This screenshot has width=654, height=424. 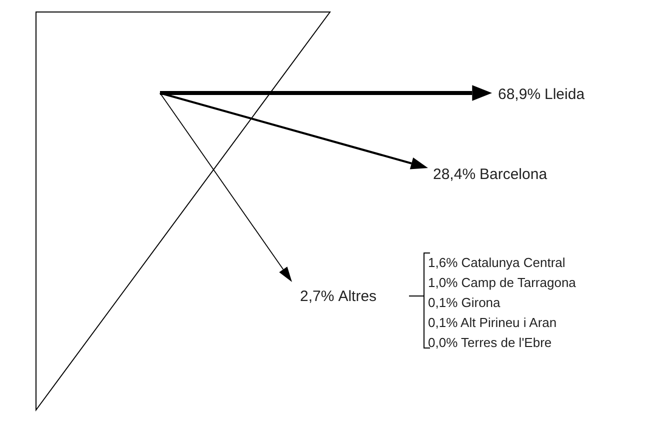 What do you see at coordinates (492, 322) in the screenshot?
I see `text: 0,1% Alt Pirineu i Aran` at bounding box center [492, 322].